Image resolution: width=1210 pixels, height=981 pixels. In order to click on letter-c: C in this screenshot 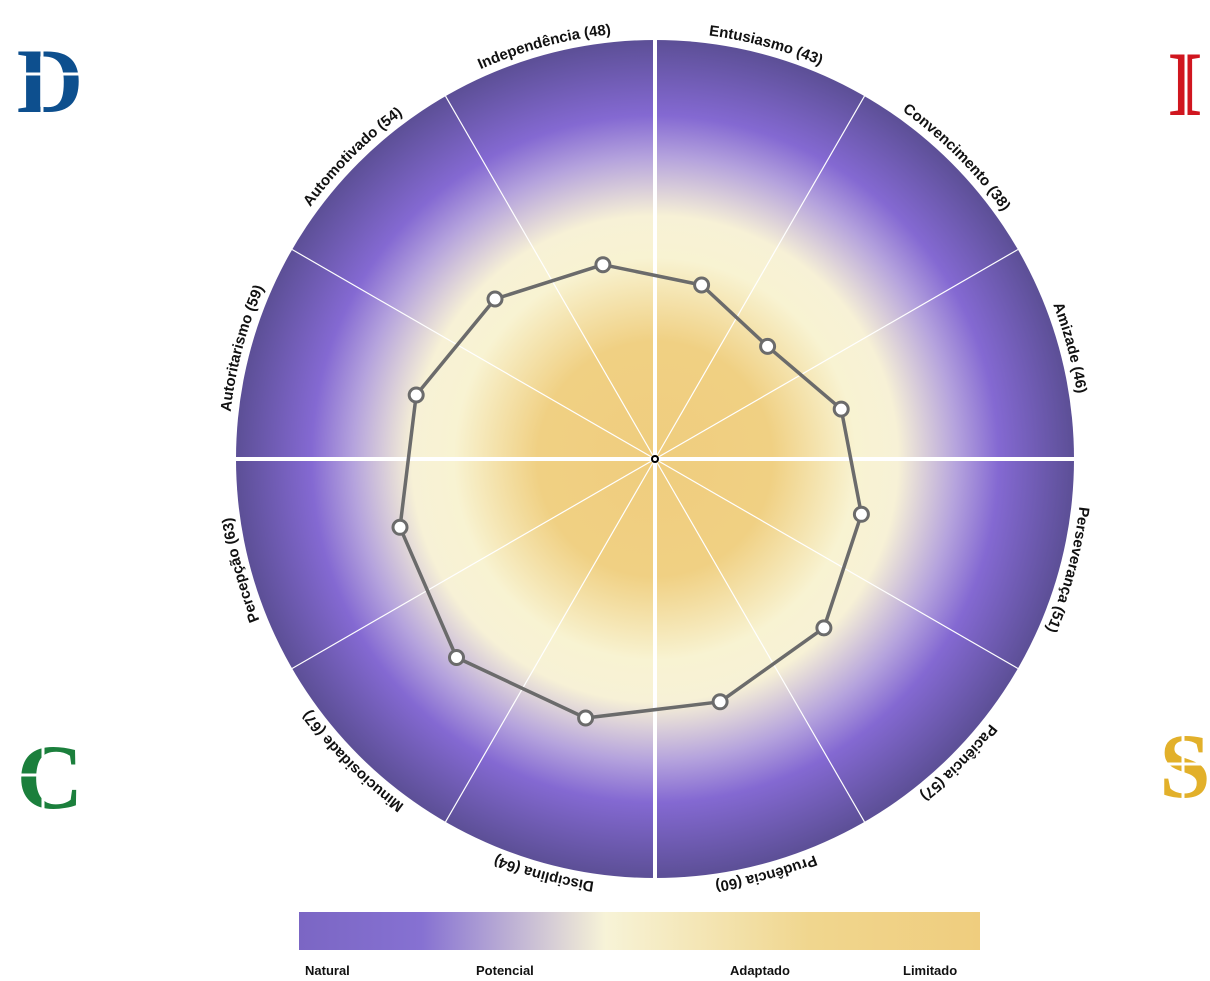, I will do `click(50, 777)`.